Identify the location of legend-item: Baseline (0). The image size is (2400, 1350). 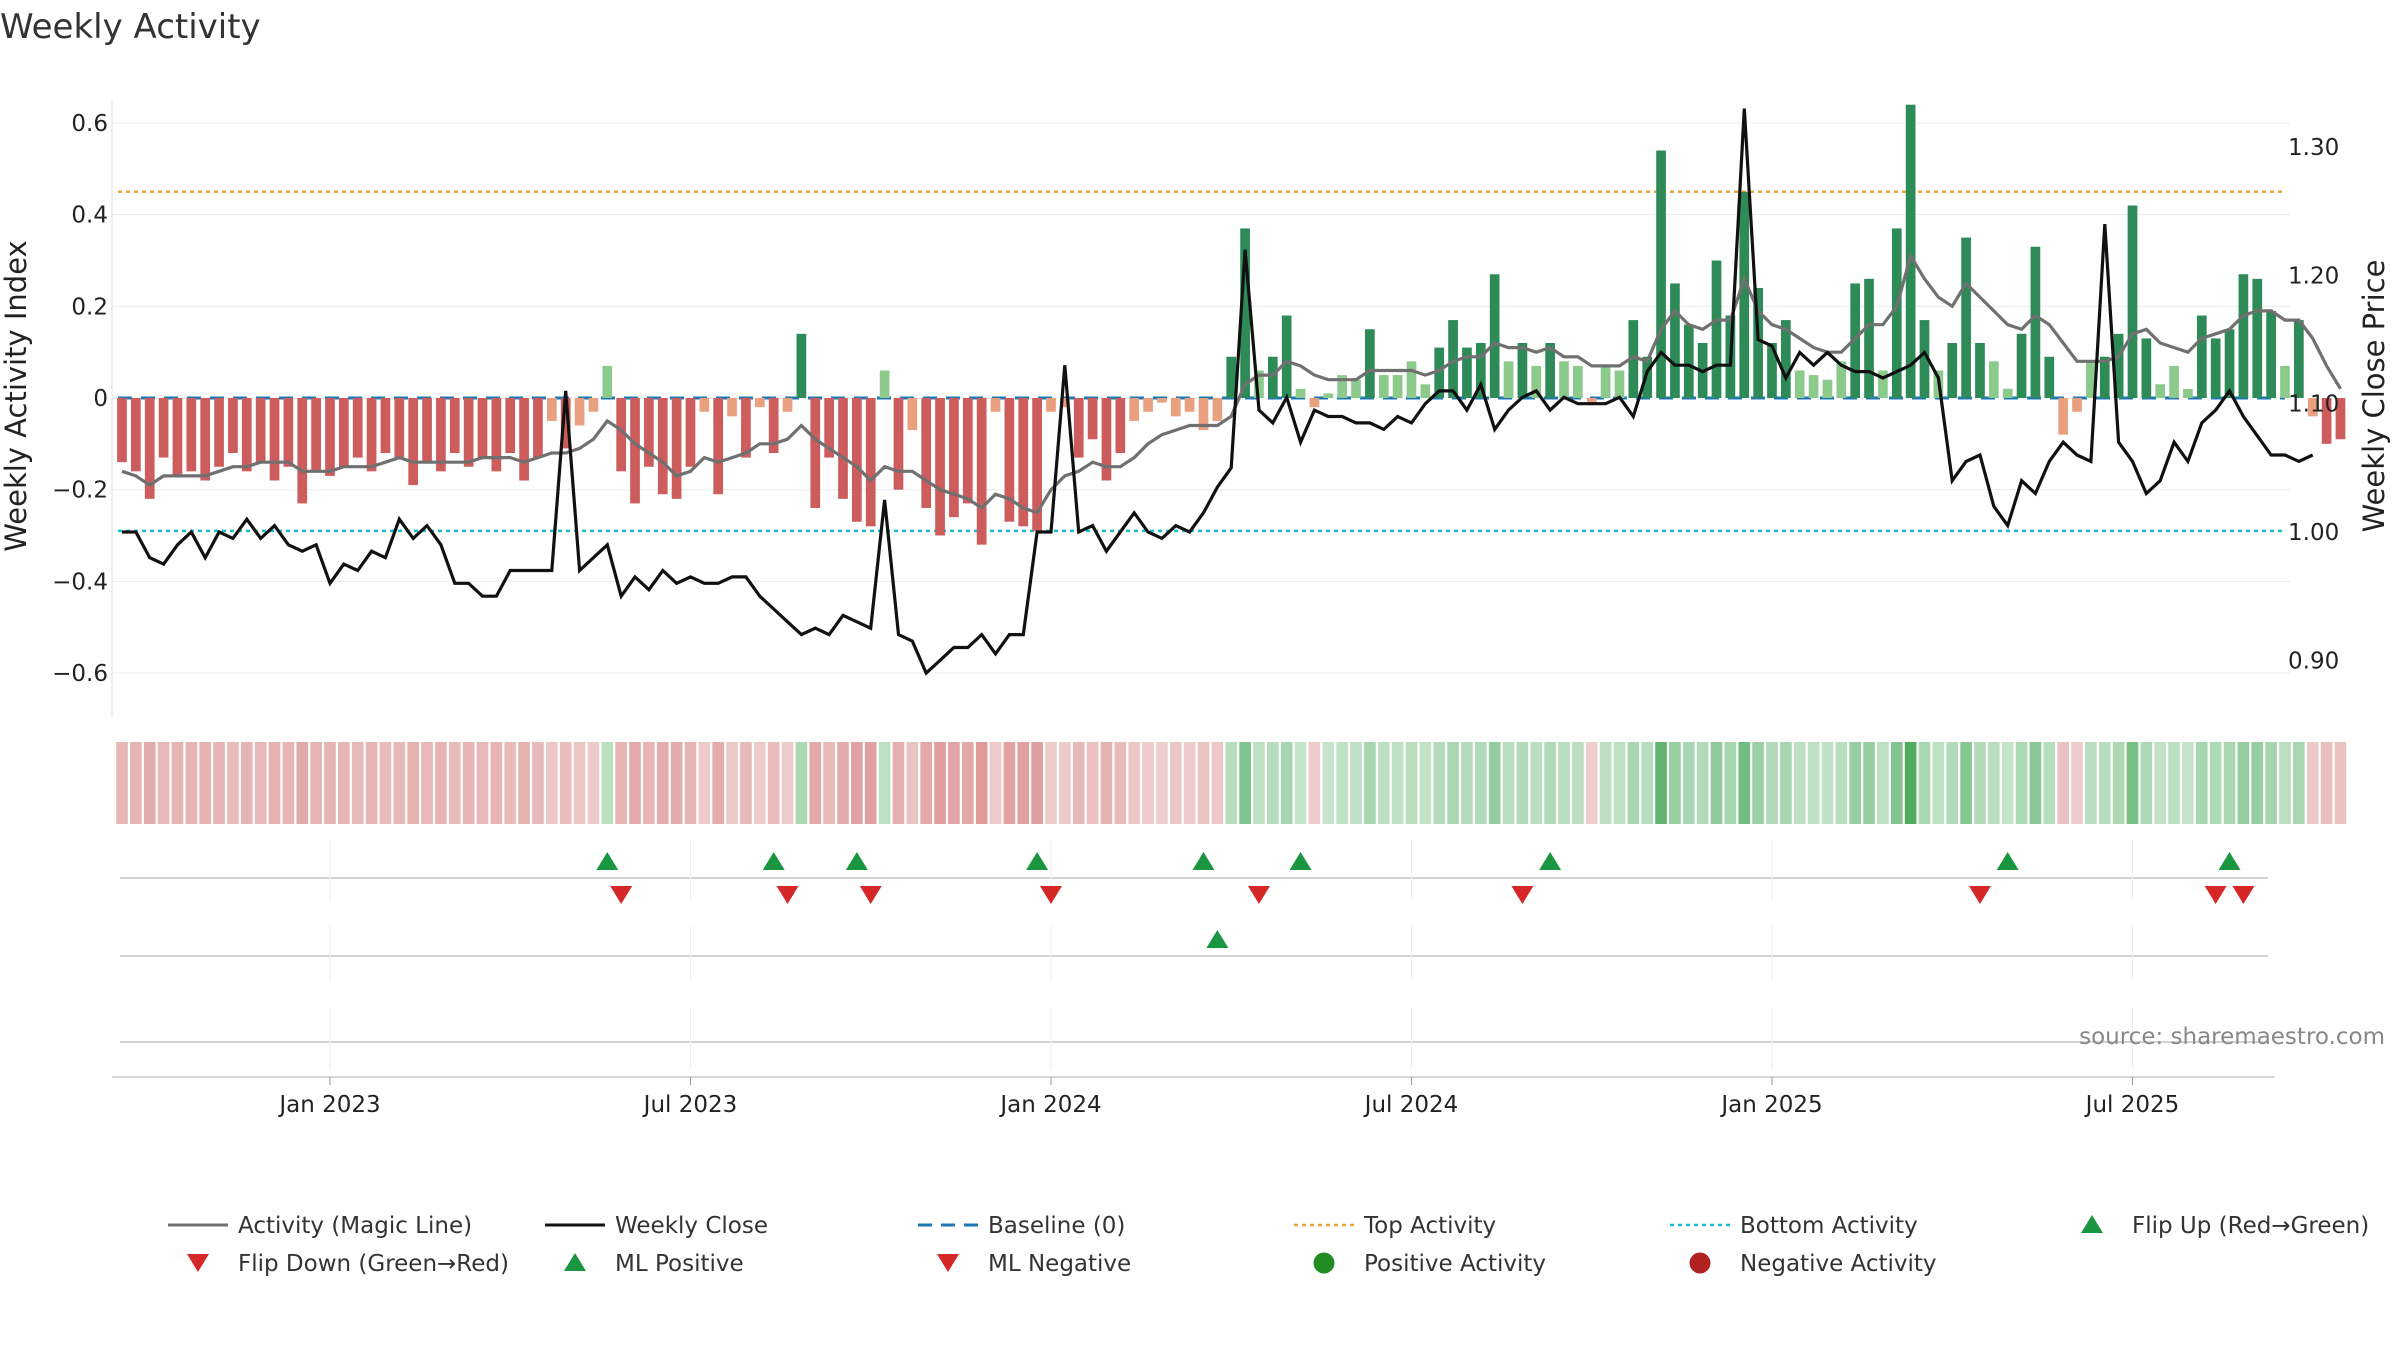
(1021, 1226).